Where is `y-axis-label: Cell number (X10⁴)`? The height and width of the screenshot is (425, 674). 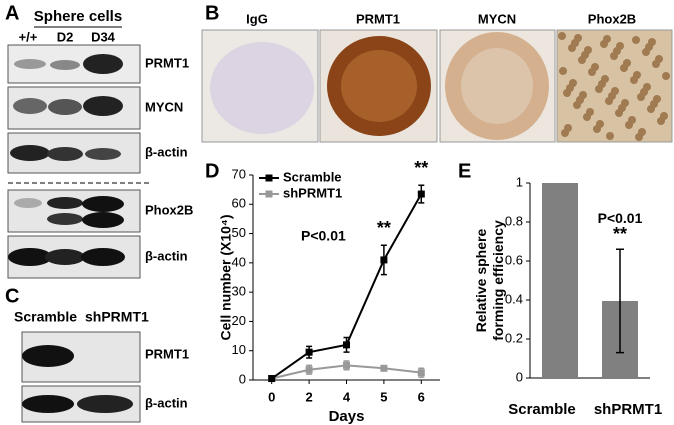 y-axis-label: Cell number (X10⁴) is located at coordinates (226, 278).